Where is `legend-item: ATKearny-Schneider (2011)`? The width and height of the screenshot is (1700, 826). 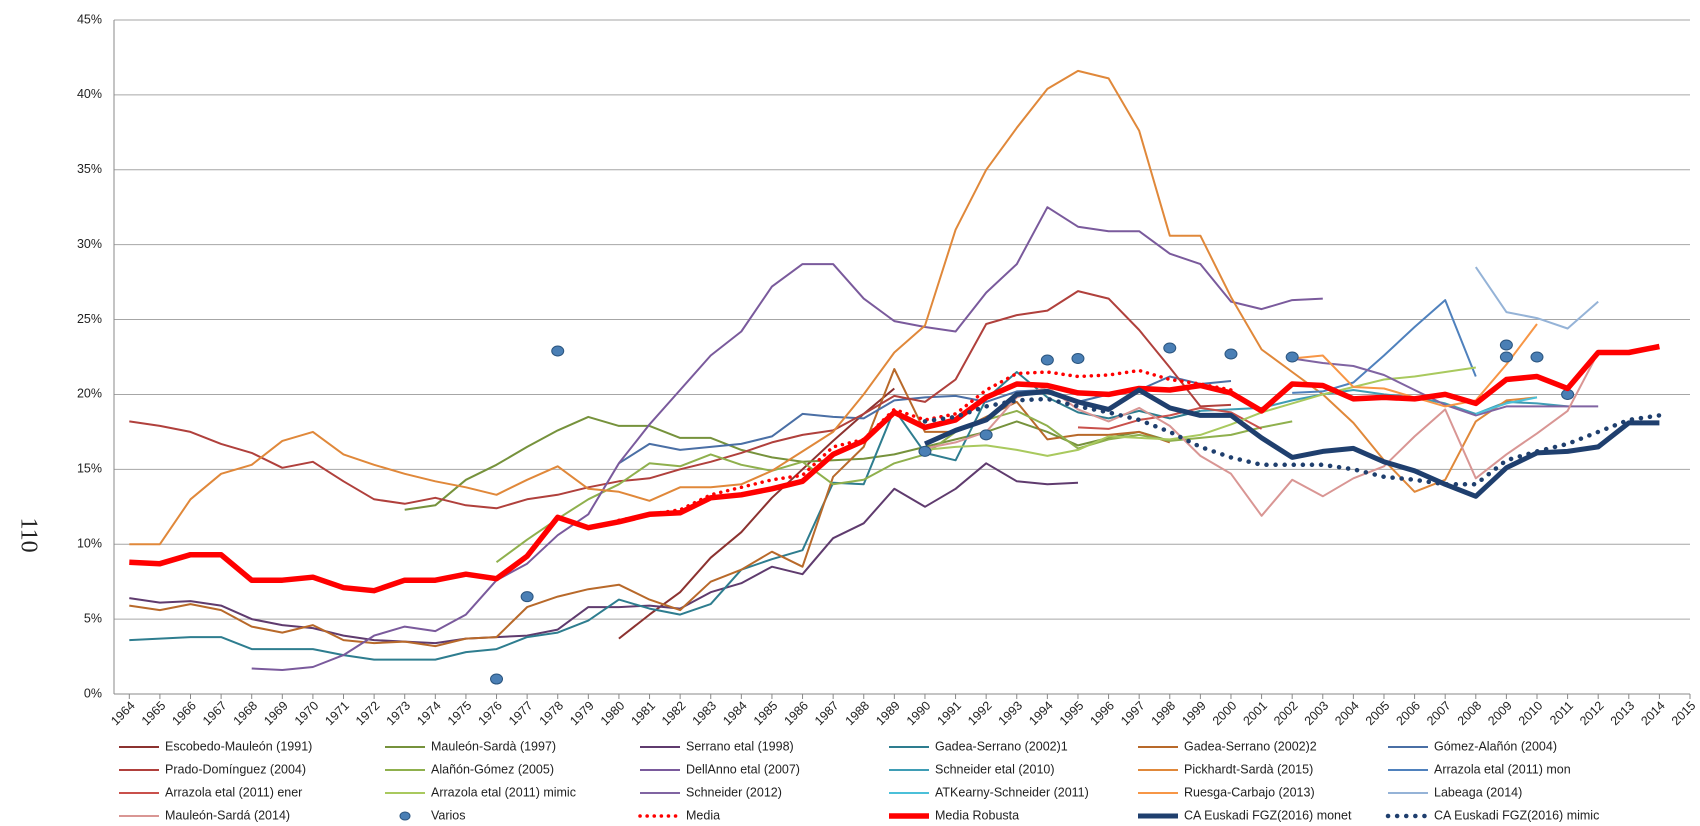 legend-item: ATKearny-Schneider (2011) is located at coordinates (989, 792).